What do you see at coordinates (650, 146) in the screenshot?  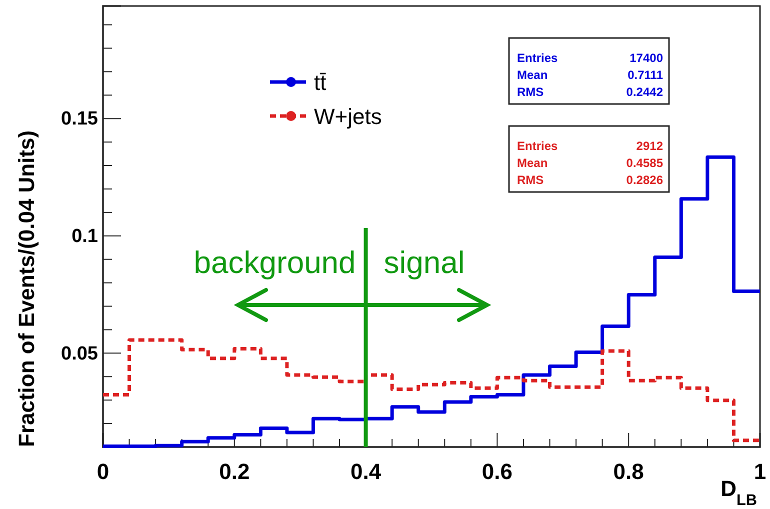 I see `annotation: 2912` at bounding box center [650, 146].